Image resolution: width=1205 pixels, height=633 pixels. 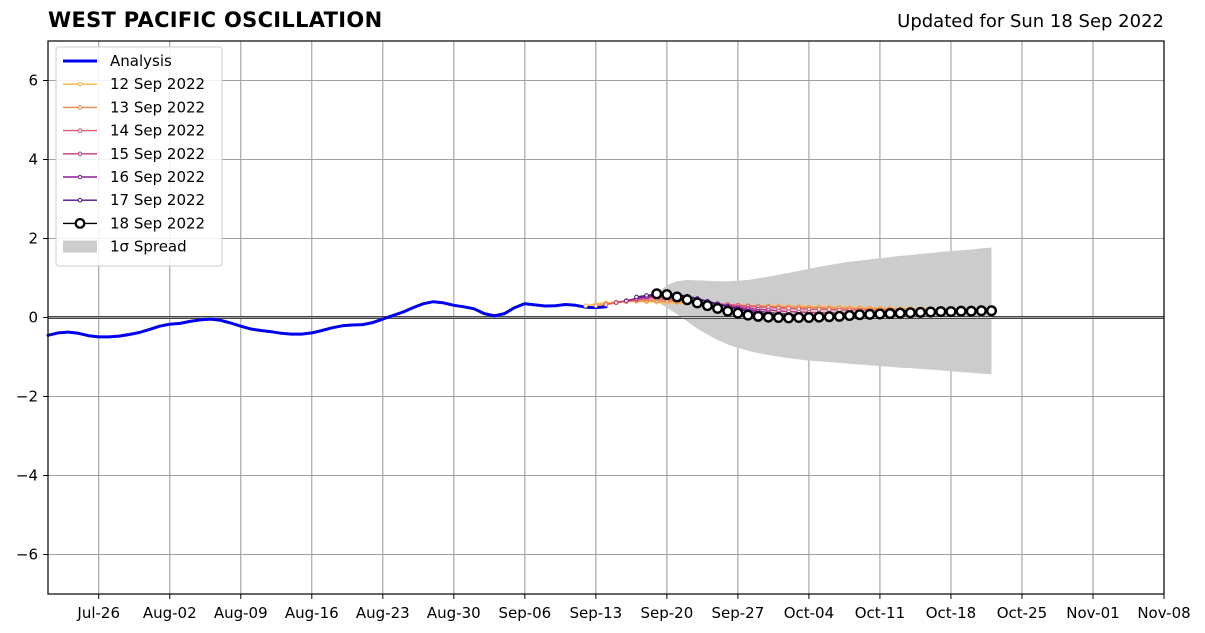 What do you see at coordinates (141, 61) in the screenshot?
I see `legend-label: Analysis` at bounding box center [141, 61].